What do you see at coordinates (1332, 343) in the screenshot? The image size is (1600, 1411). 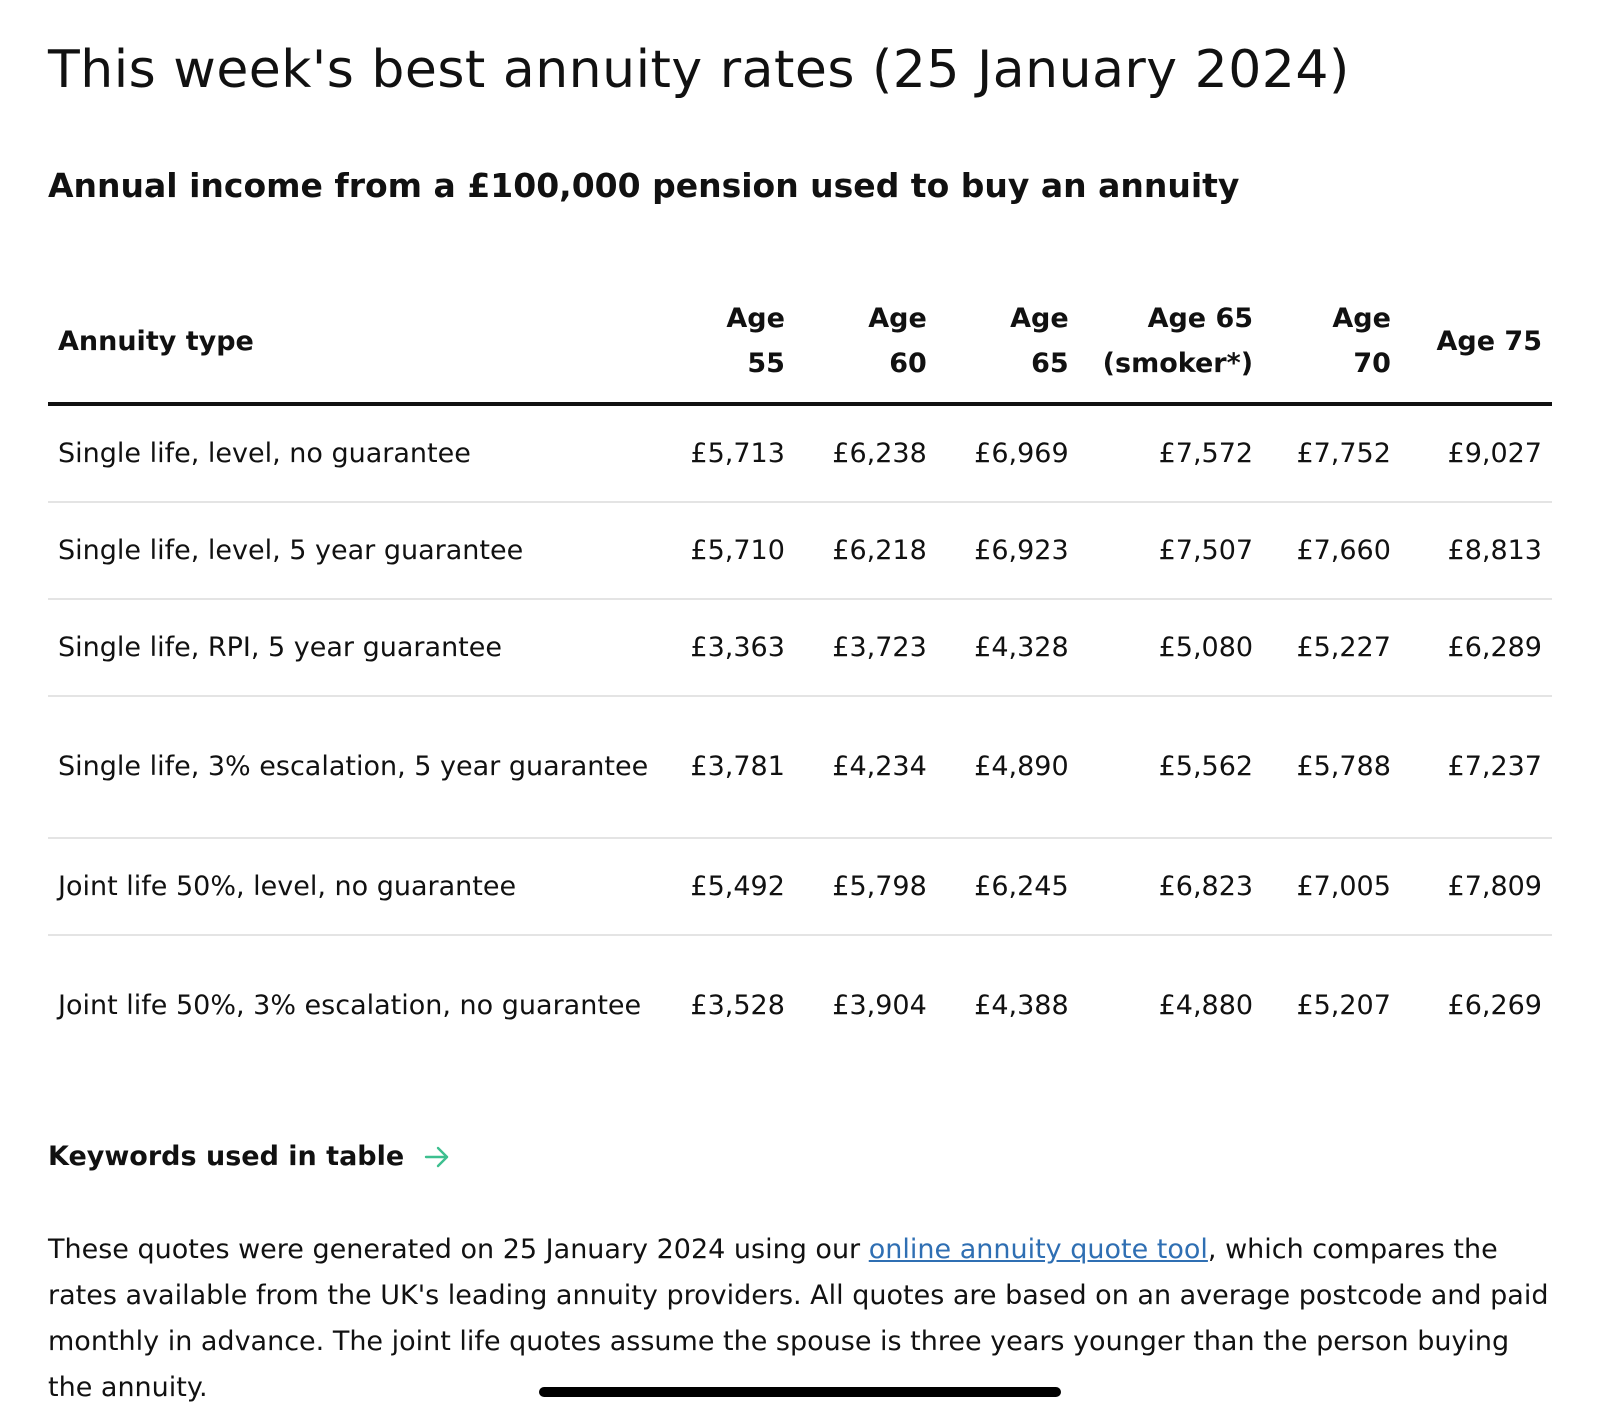 I see `header-age-70: Age 70` at bounding box center [1332, 343].